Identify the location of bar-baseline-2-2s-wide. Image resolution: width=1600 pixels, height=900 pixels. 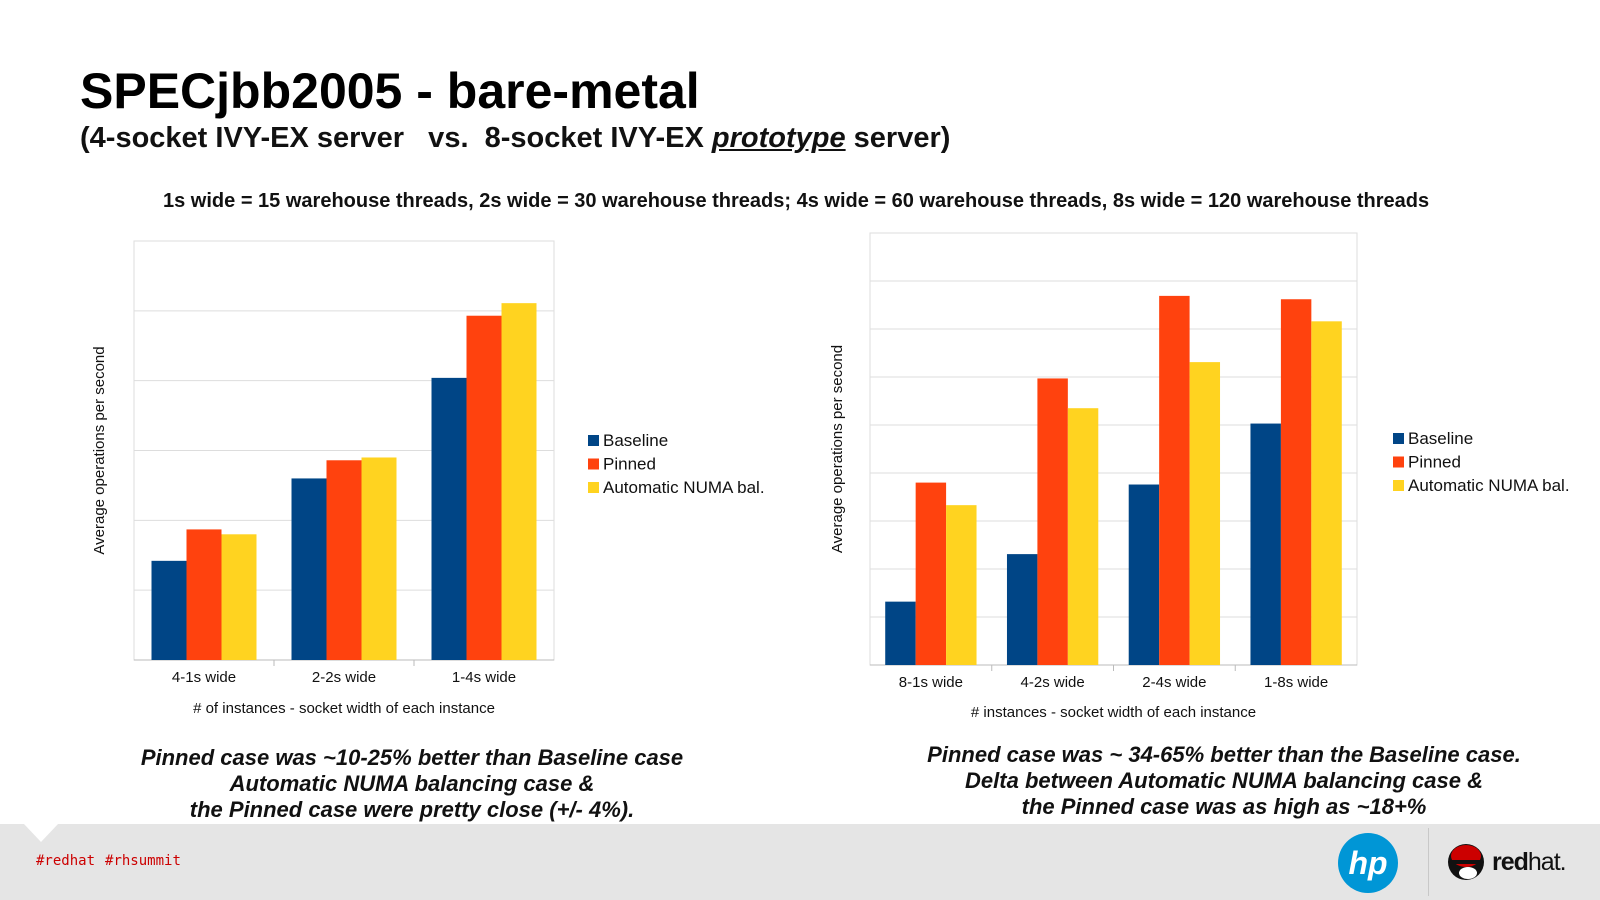
(309, 569).